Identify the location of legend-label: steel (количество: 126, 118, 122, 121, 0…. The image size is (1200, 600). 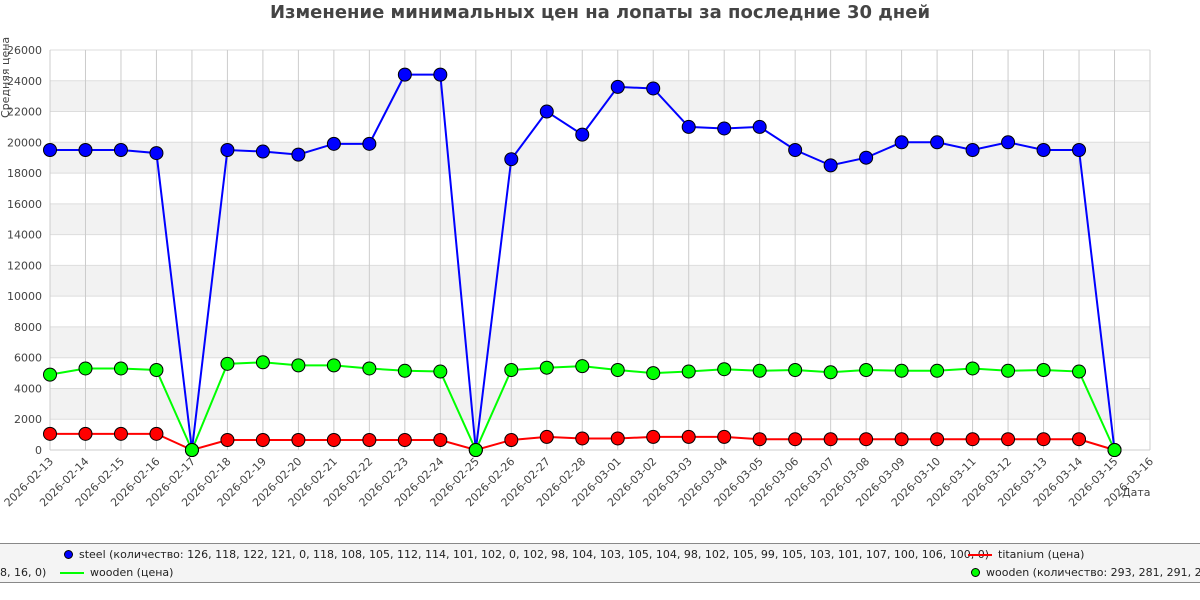
(534, 554).